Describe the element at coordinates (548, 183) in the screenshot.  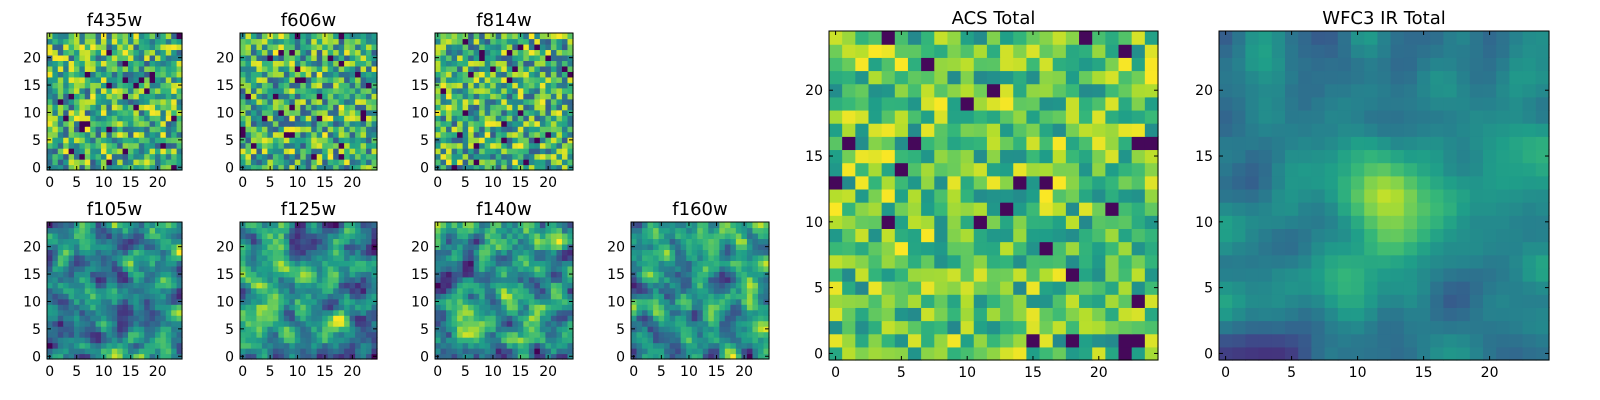
I see `x-tick-label: 20` at that location.